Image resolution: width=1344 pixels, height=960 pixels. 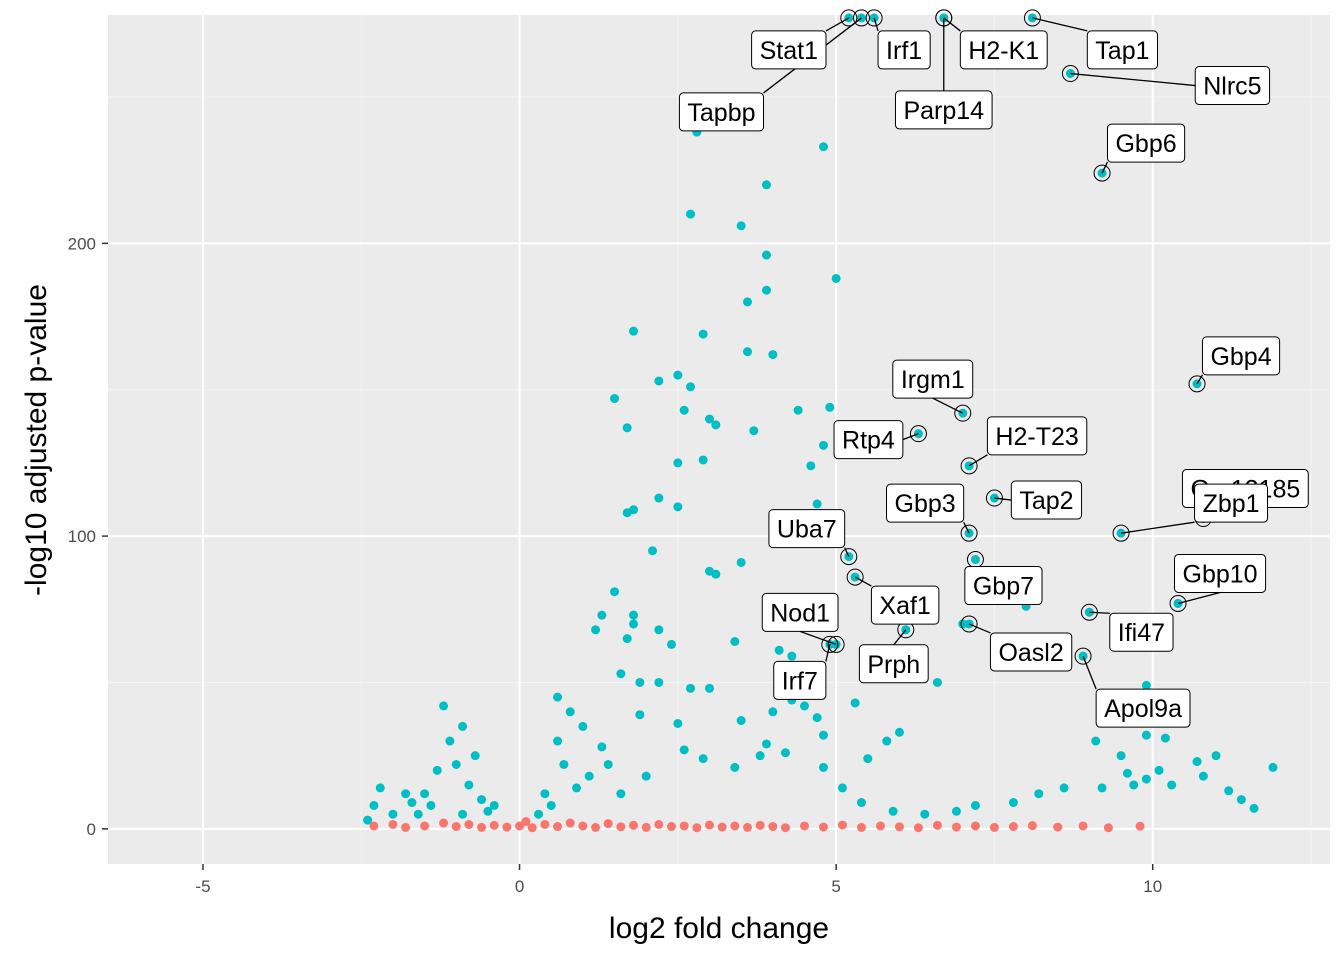 I want to click on gene-label-text: Parp14, so click(x=943, y=111).